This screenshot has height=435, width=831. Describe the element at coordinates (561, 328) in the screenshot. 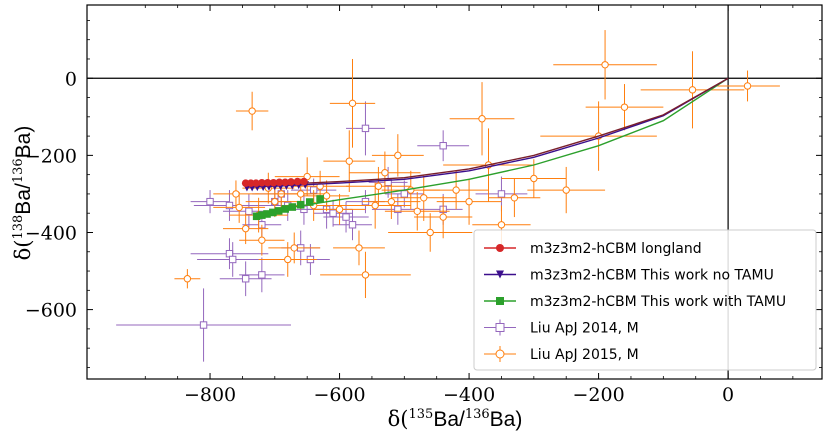

I see `legend-entry: Liu ApJ 2014, M` at that location.